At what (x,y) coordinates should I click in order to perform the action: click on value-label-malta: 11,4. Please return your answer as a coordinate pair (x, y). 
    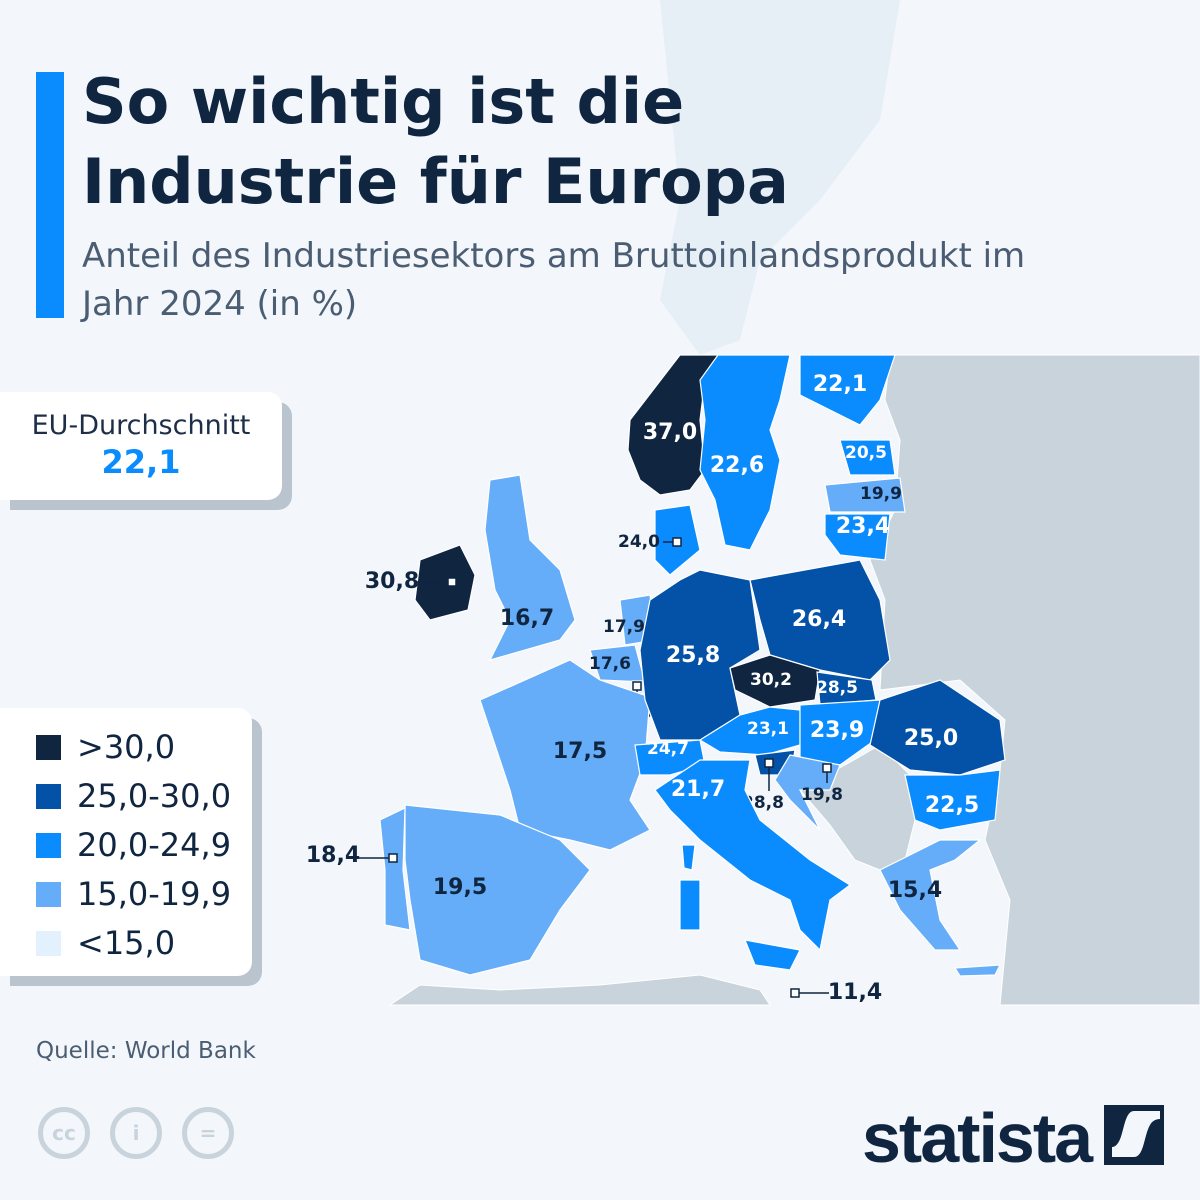
    Looking at the image, I should click on (855, 992).